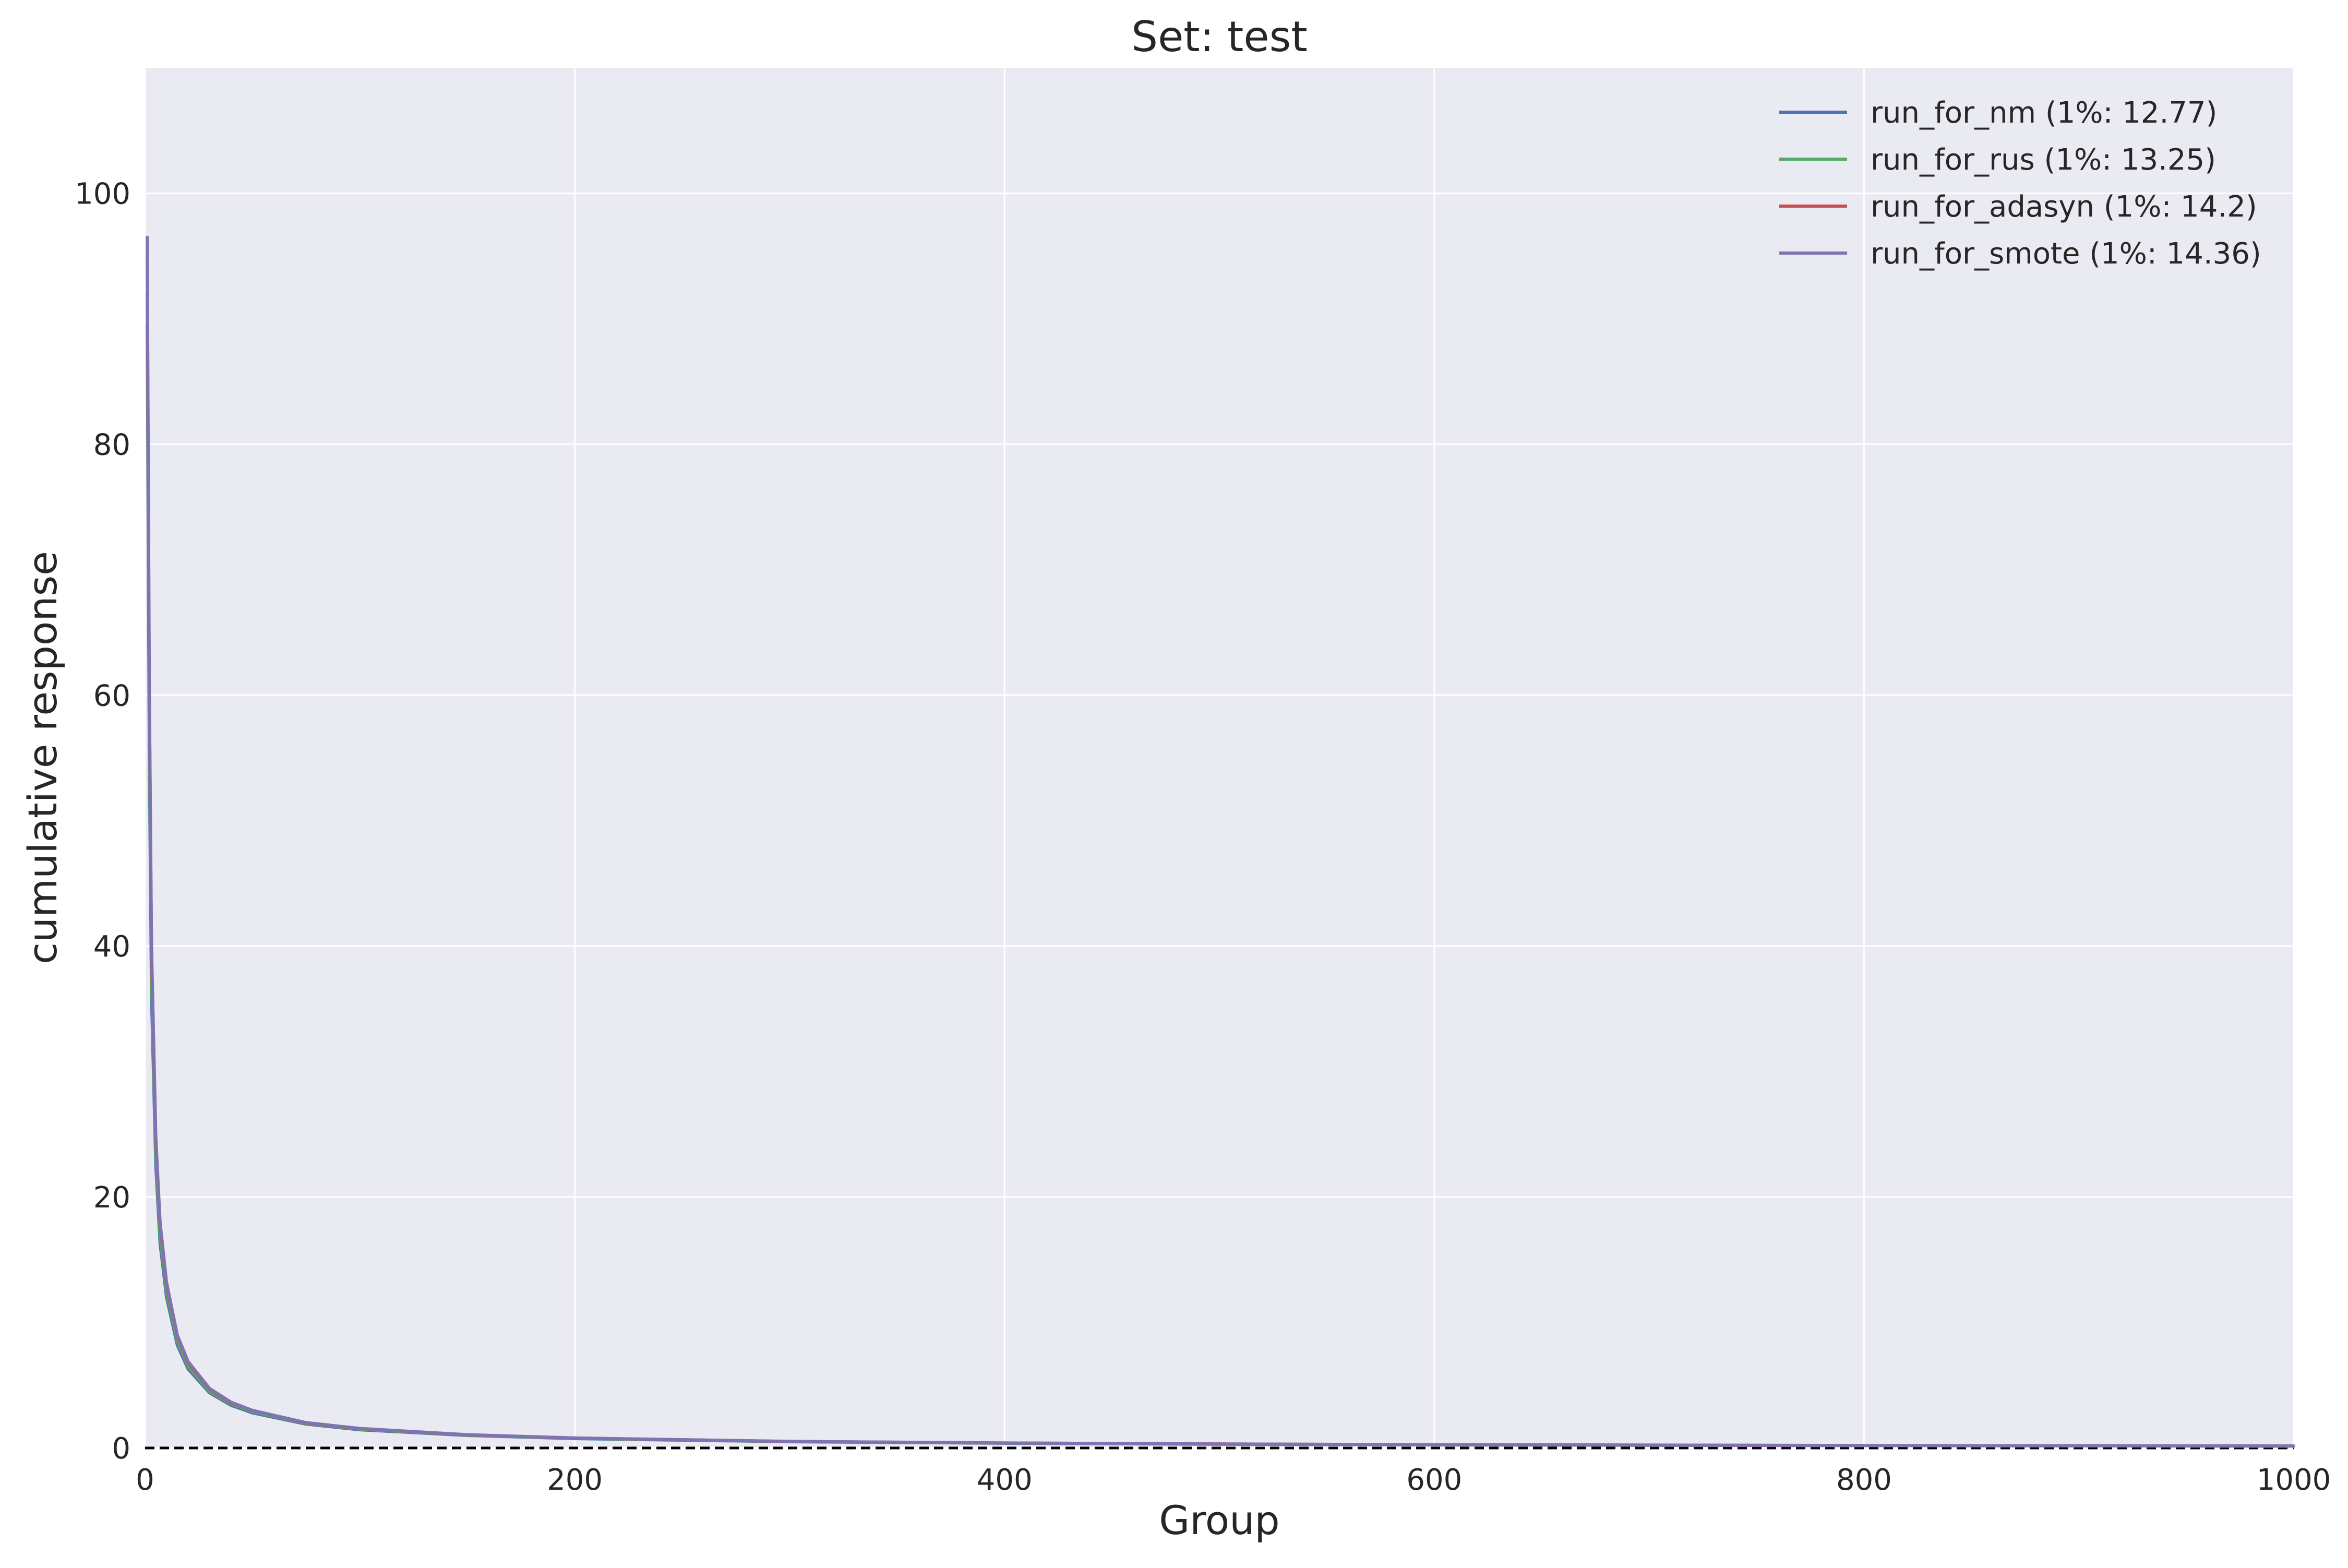  Describe the element at coordinates (2064, 207) in the screenshot. I see `legend-label-2: run_for_adasyn (1%: 14.2)` at that location.